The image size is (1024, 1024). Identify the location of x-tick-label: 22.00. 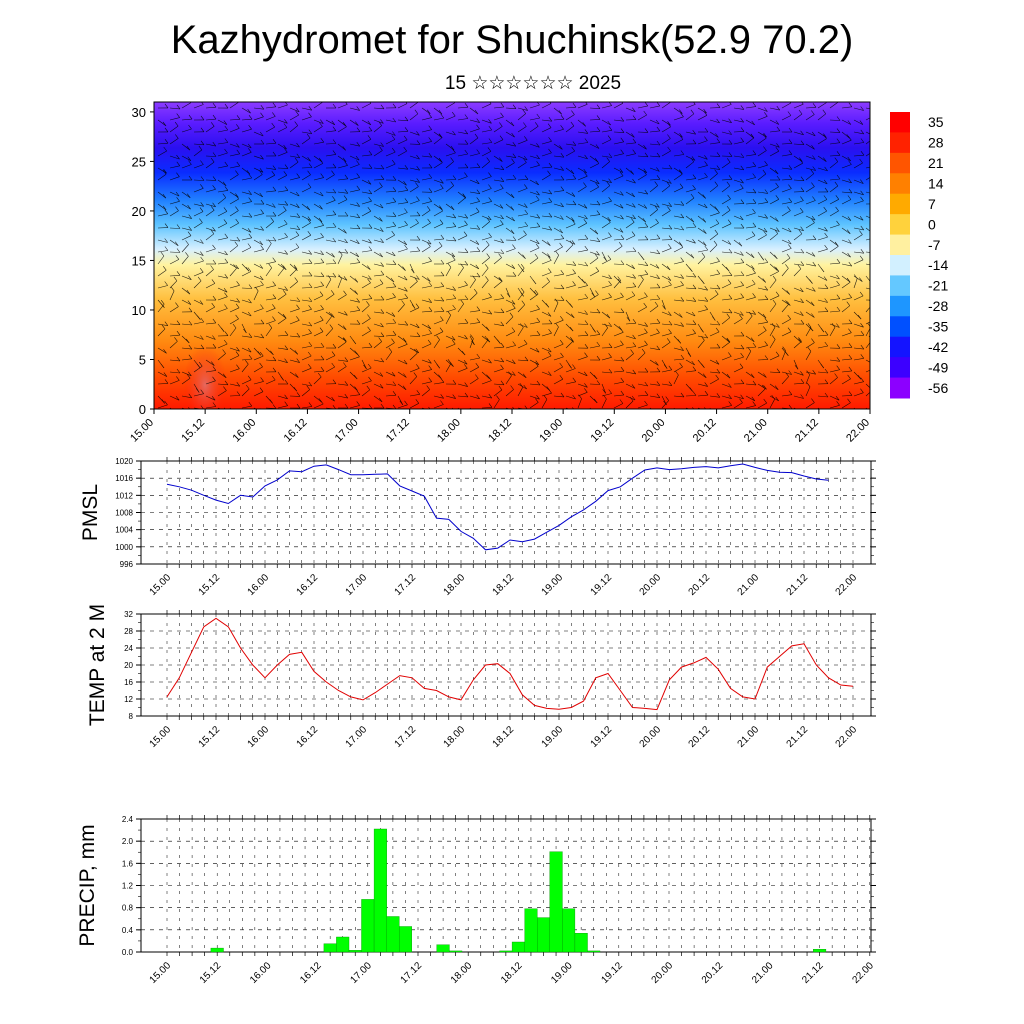
(858, 431).